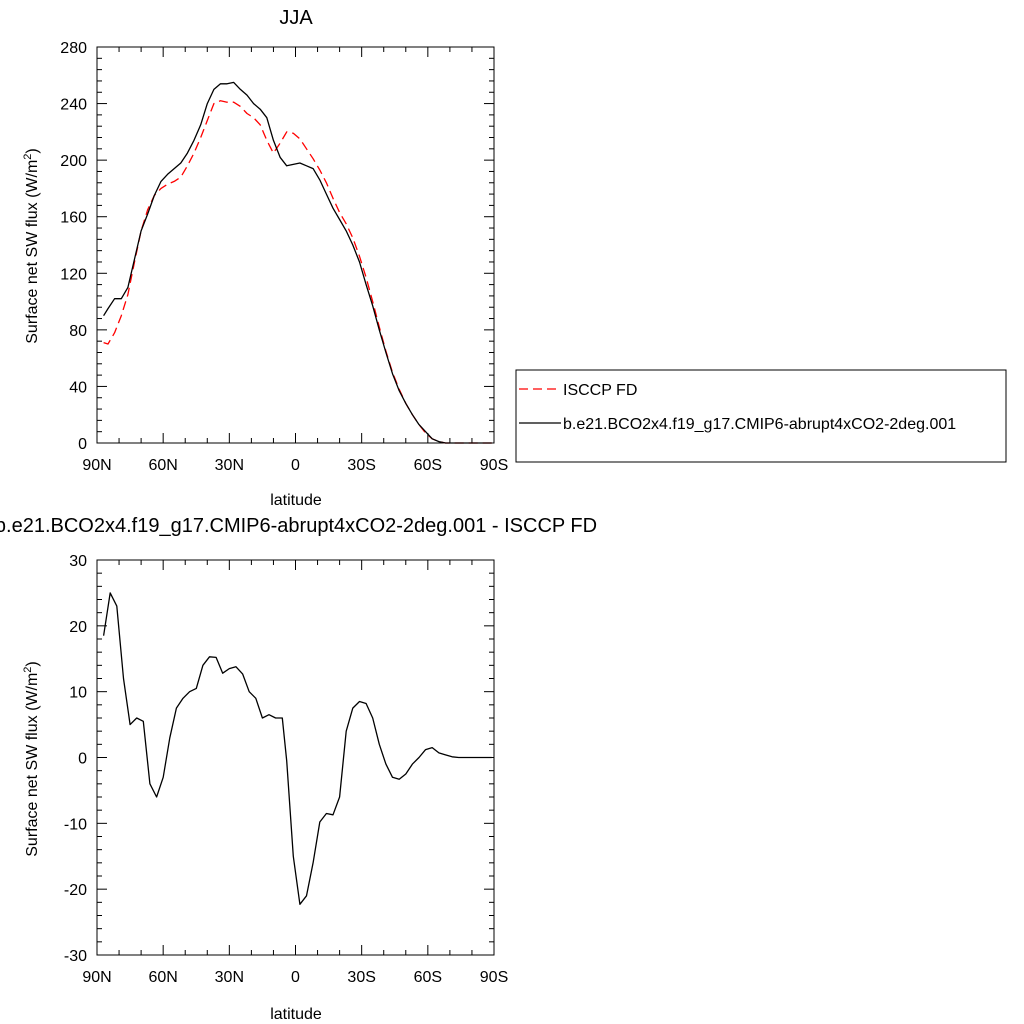 This screenshot has height=1024, width=1024. What do you see at coordinates (75, 824) in the screenshot?
I see `bottom-y-tick-label: -10` at bounding box center [75, 824].